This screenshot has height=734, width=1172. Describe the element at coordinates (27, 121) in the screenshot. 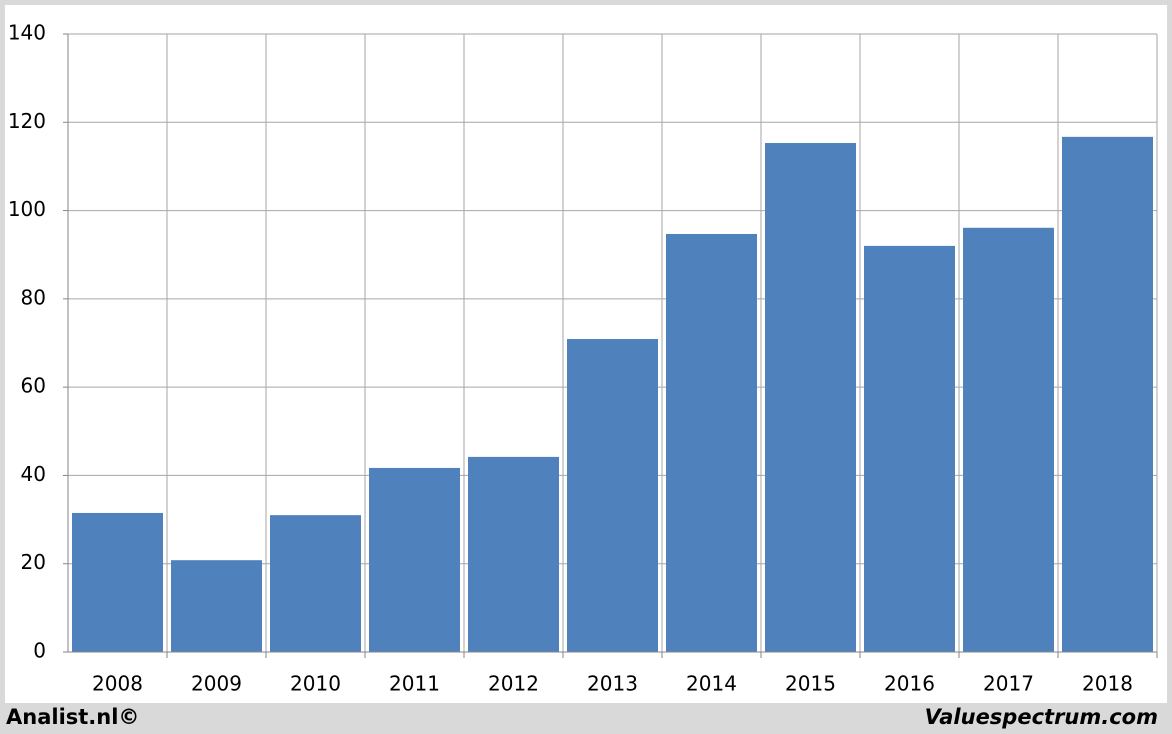

I see `y-tick-label: 120` at that location.